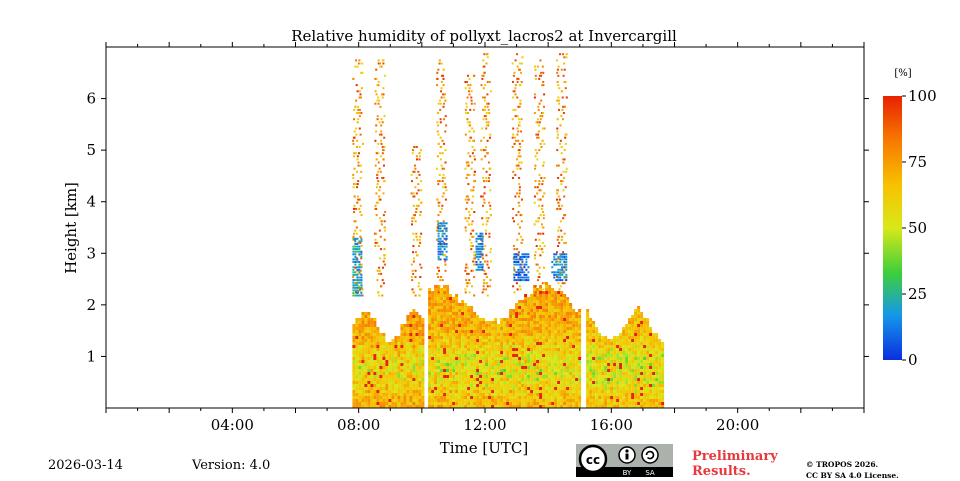  I want to click on preliminary-note: Preliminary Results., so click(735, 464).